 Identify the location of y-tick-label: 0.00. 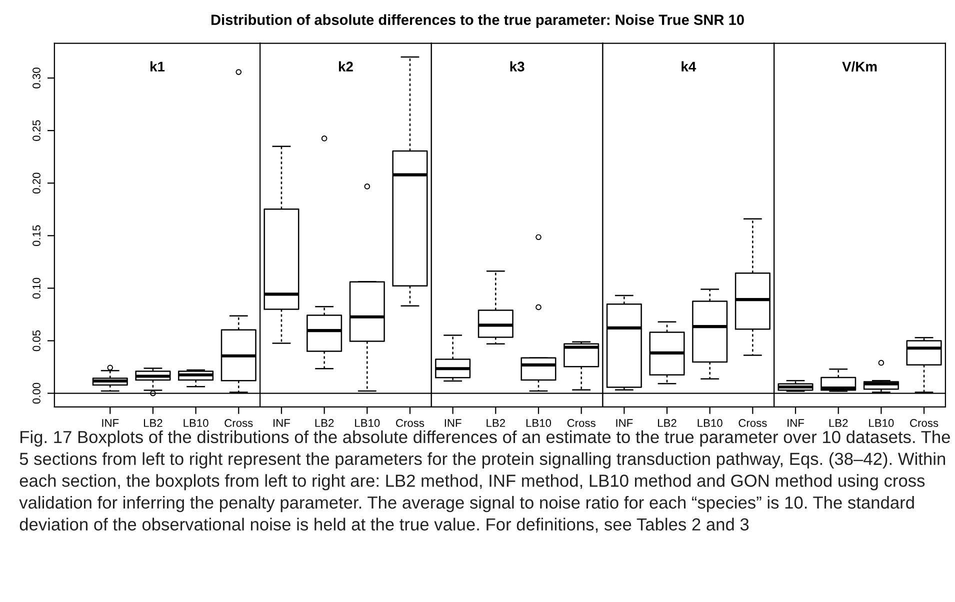
(36, 393).